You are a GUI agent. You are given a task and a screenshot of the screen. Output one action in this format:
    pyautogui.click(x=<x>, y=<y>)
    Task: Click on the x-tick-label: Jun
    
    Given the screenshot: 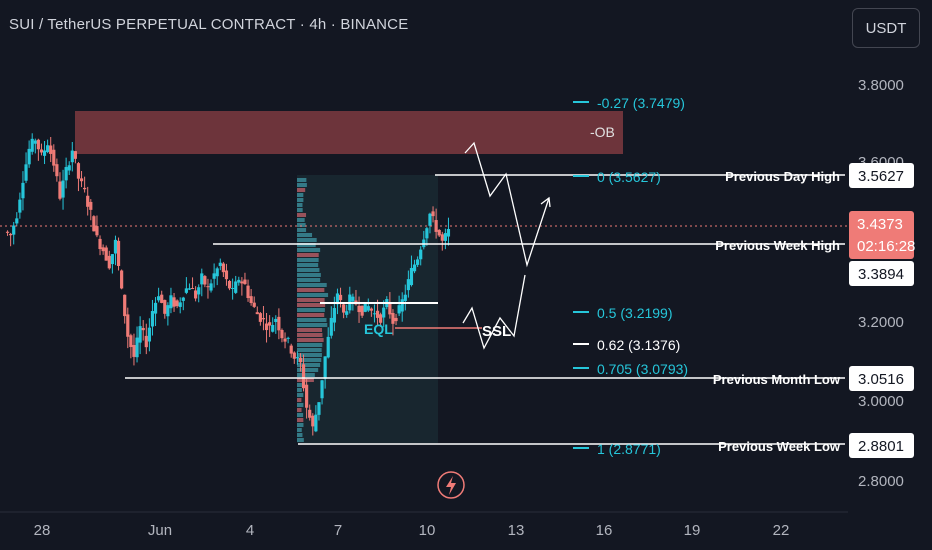 What is the action you would take?
    pyautogui.click(x=160, y=530)
    